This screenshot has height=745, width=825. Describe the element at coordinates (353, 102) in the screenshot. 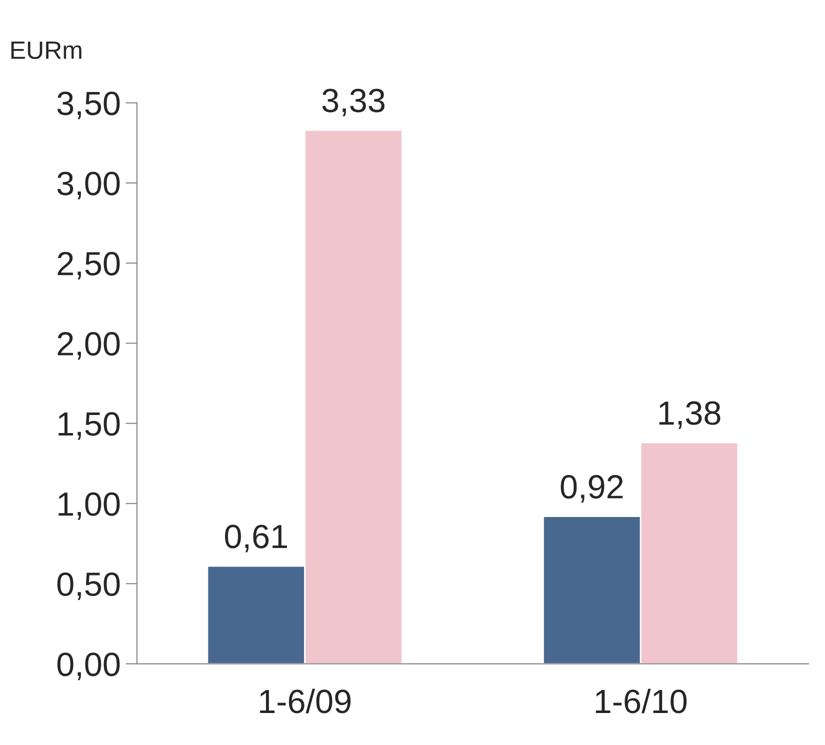

I see `data-label: 3,33` at that location.